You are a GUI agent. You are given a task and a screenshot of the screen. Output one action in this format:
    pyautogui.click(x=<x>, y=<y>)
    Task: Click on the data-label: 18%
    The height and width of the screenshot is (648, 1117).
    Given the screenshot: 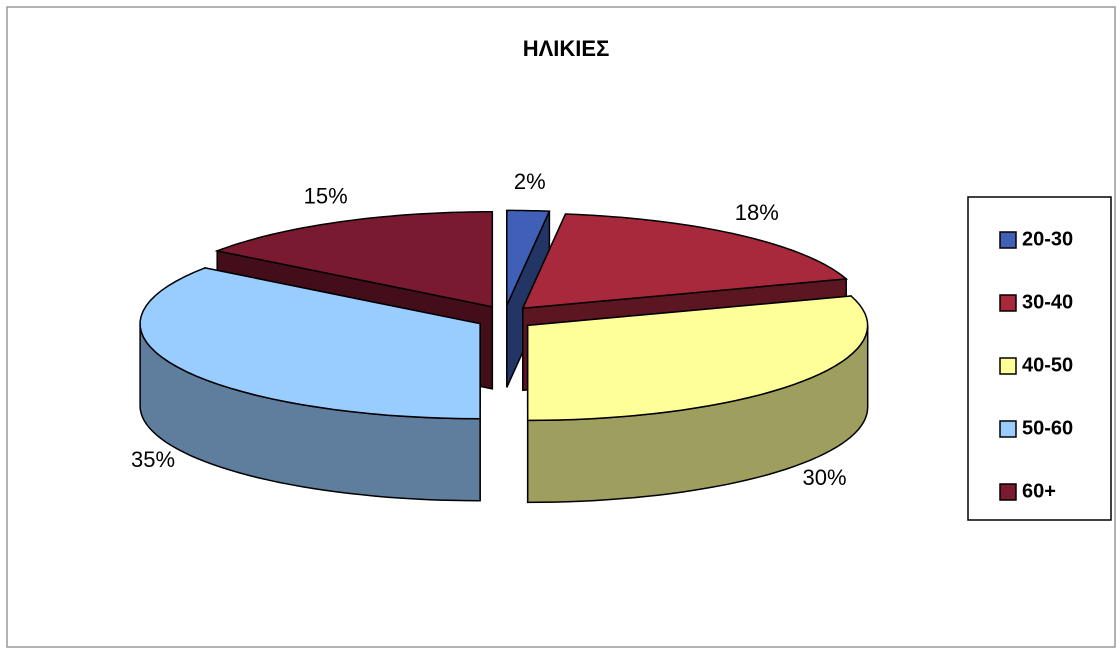 What is the action you would take?
    pyautogui.click(x=757, y=212)
    